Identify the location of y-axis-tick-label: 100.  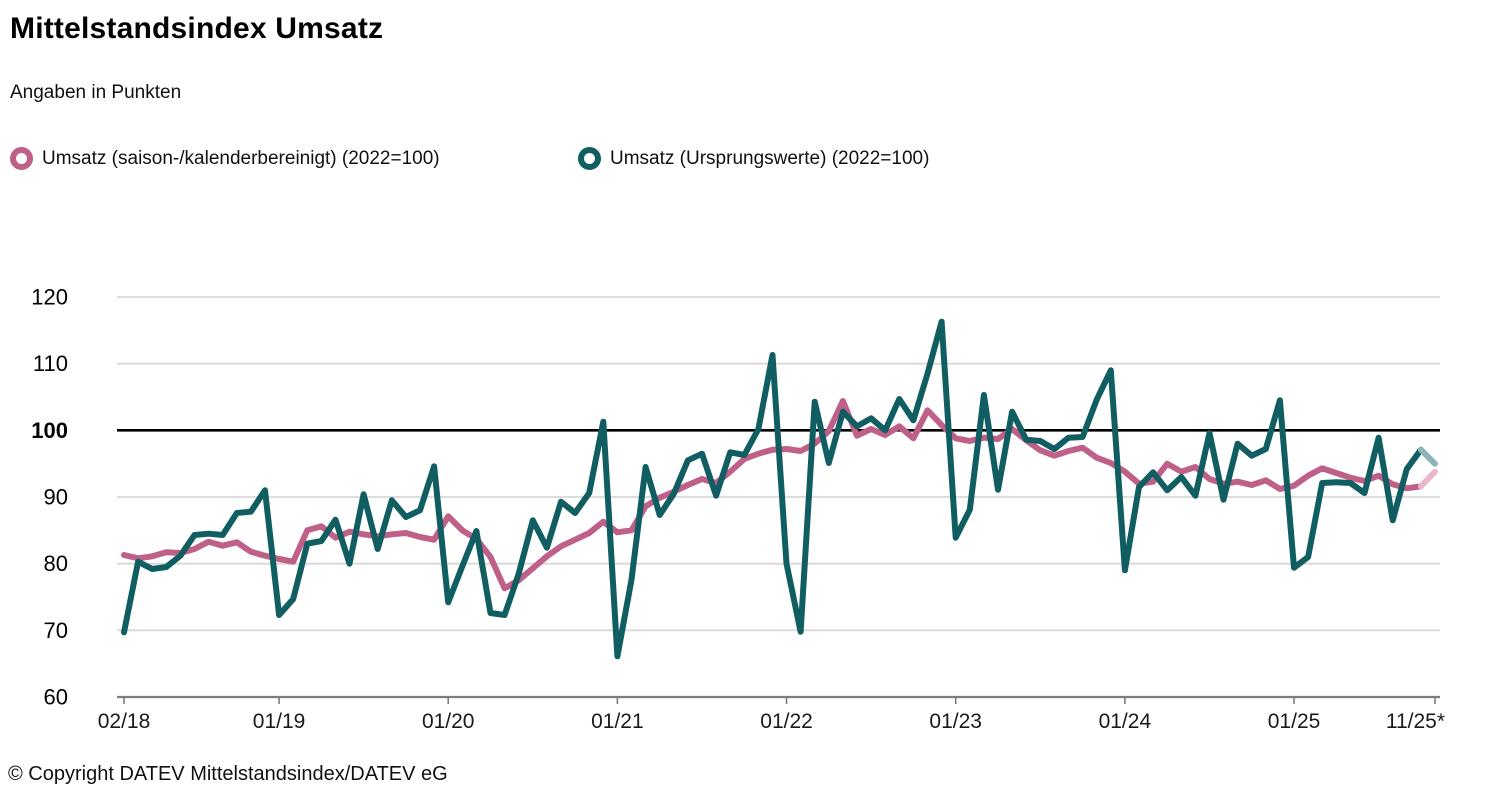
(49, 430).